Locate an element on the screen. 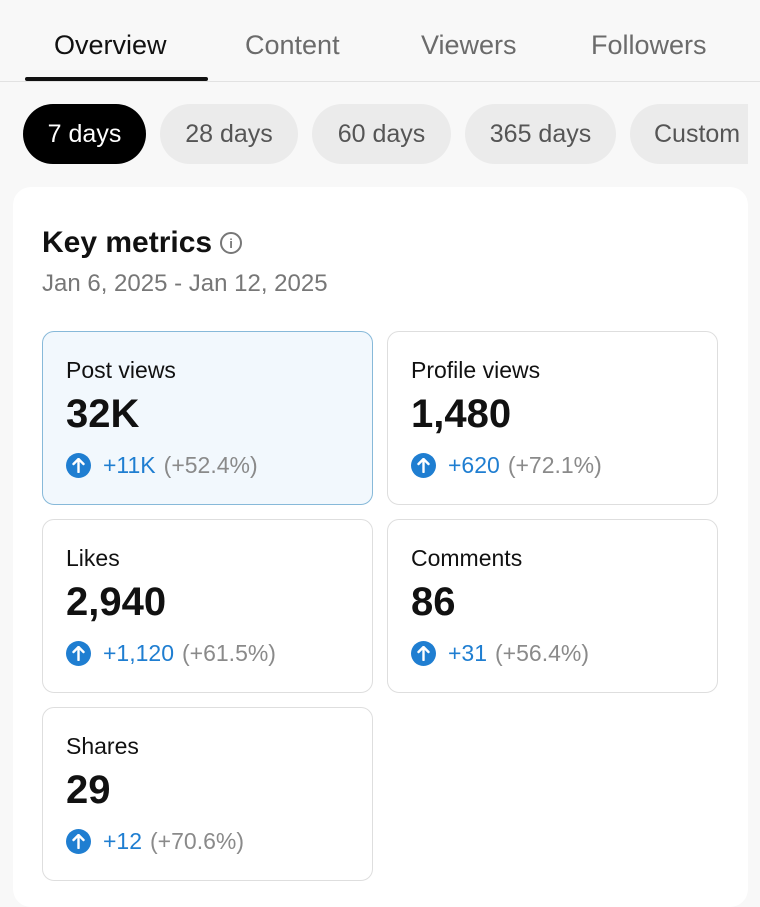  metric-card-profile-views: Profile views 1,480 +620 (+72.1%) is located at coordinates (552, 418).